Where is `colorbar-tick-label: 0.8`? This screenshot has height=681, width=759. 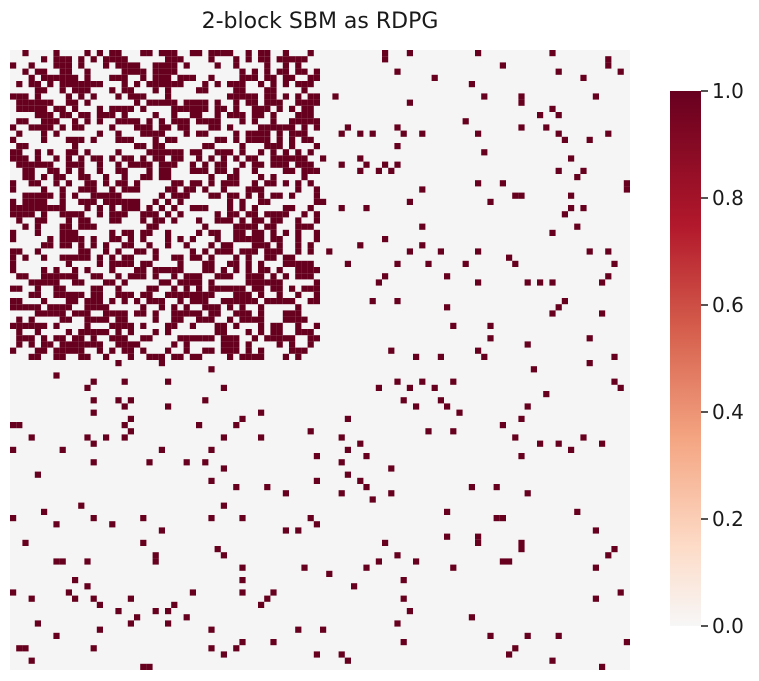
colorbar-tick-label: 0.8 is located at coordinates (728, 198).